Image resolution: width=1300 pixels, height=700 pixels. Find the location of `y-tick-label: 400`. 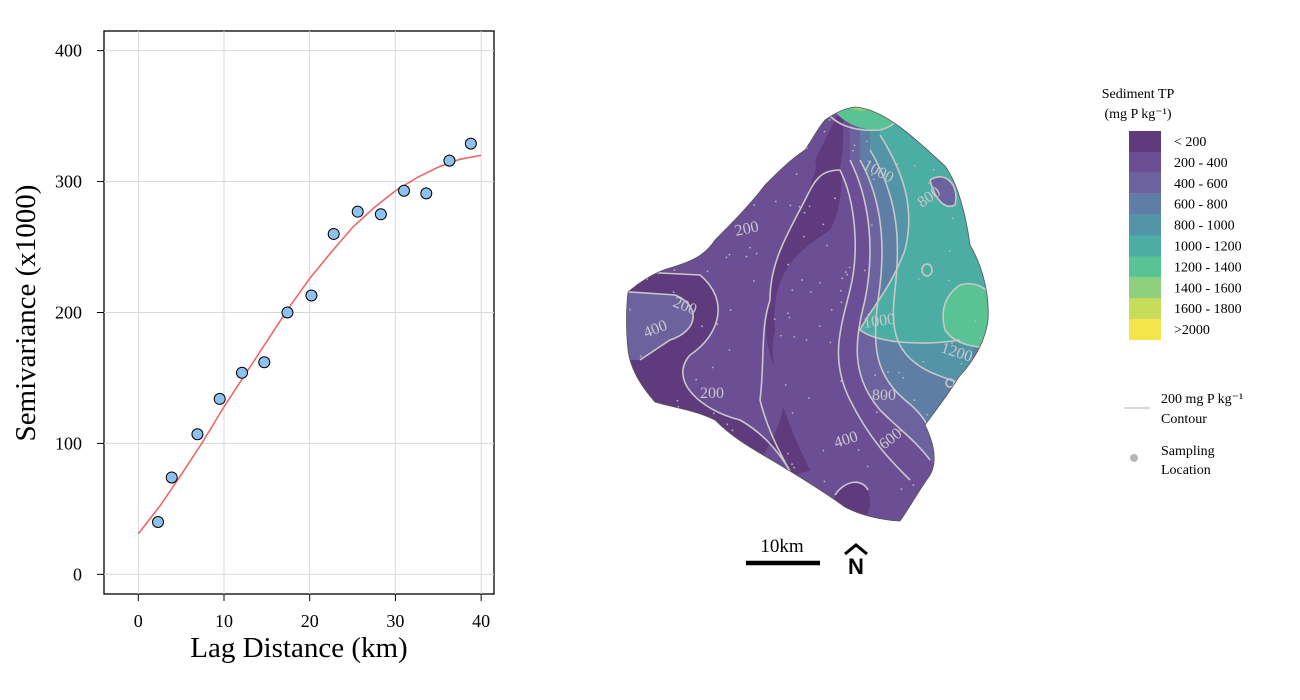

y-tick-label: 400 is located at coordinates (68, 51).